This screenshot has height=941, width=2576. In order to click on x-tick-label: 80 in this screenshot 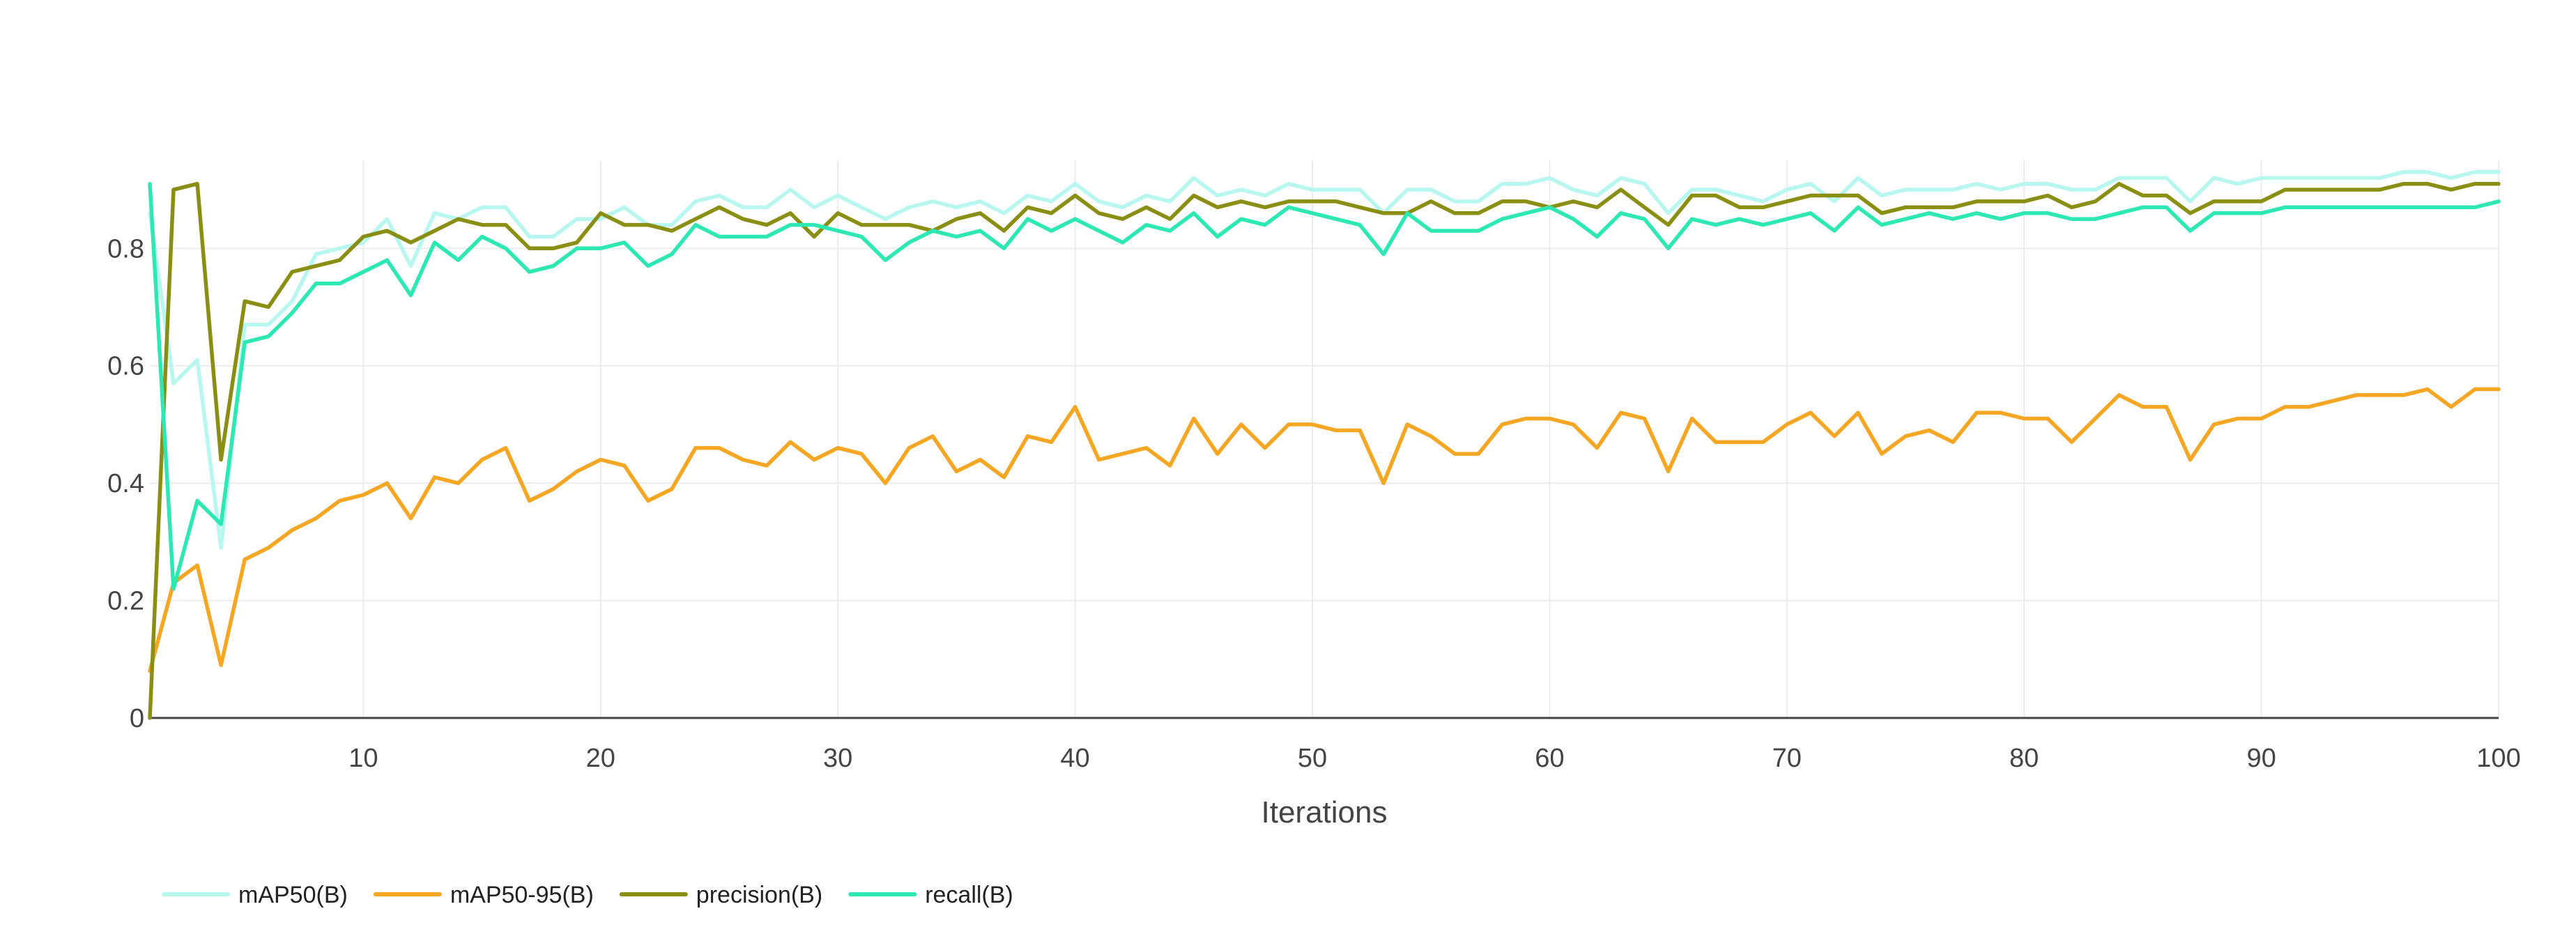, I will do `click(2024, 758)`.